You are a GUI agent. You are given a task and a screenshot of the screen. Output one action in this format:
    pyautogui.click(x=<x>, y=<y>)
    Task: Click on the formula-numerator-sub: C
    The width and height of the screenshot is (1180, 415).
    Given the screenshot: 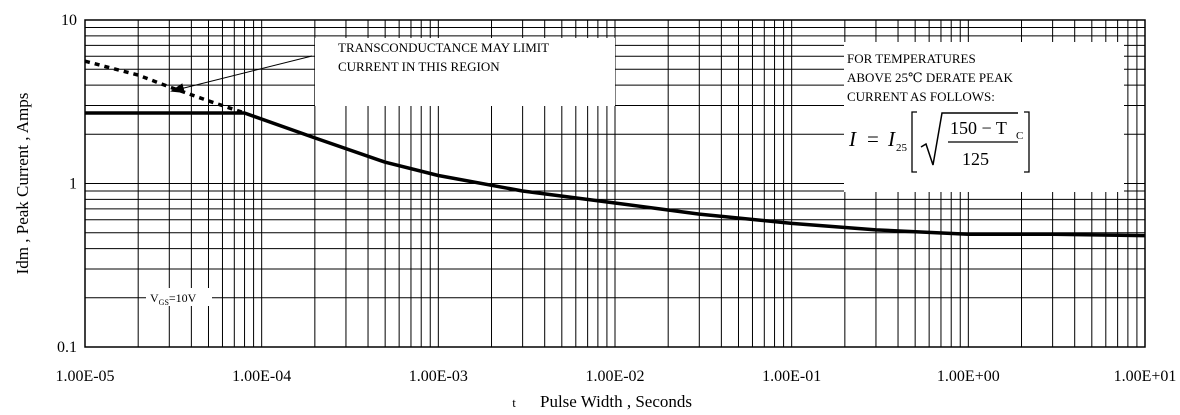 What is the action you would take?
    pyautogui.click(x=1019, y=136)
    